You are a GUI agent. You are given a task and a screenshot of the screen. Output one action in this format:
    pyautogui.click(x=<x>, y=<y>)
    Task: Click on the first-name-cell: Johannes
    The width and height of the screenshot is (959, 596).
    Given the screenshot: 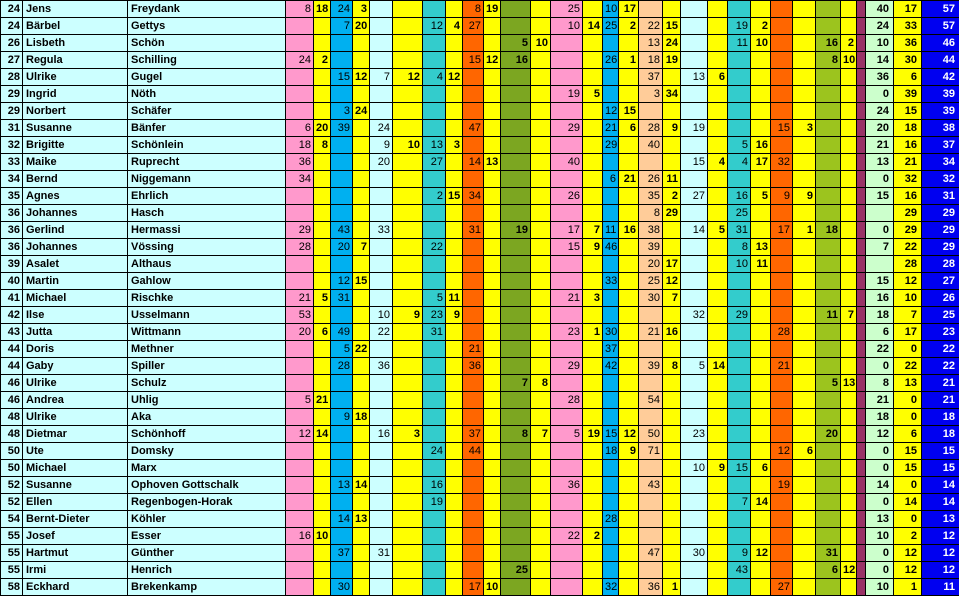 What is the action you would take?
    pyautogui.click(x=75, y=247)
    